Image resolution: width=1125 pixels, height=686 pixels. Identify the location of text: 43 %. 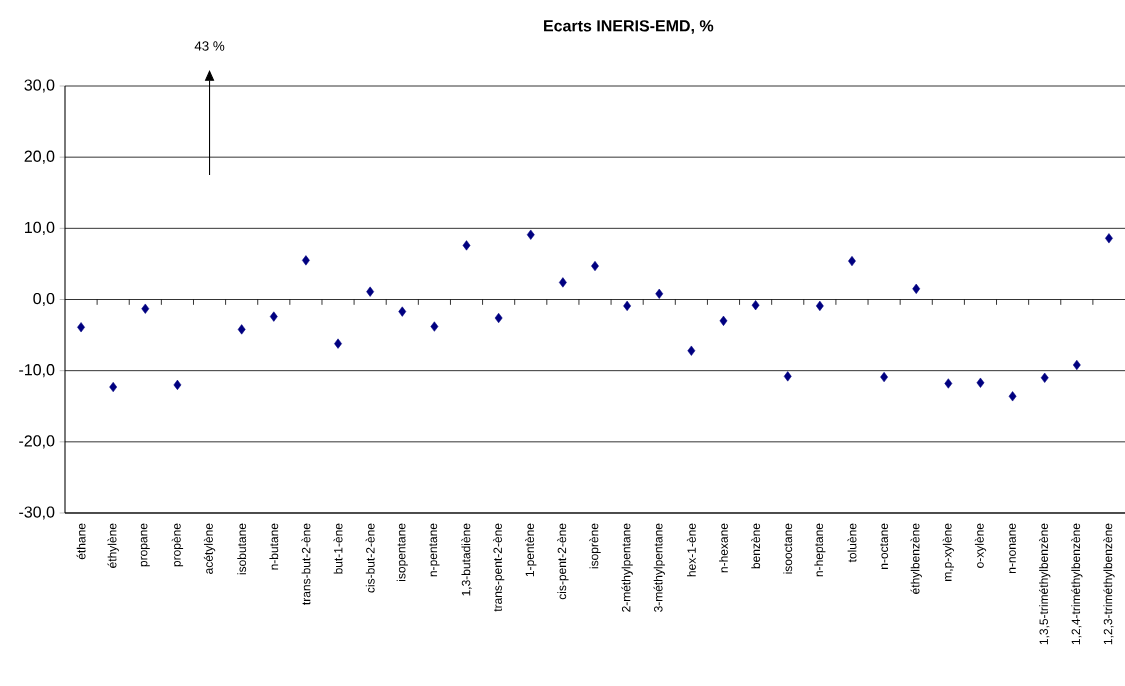
(209, 46).